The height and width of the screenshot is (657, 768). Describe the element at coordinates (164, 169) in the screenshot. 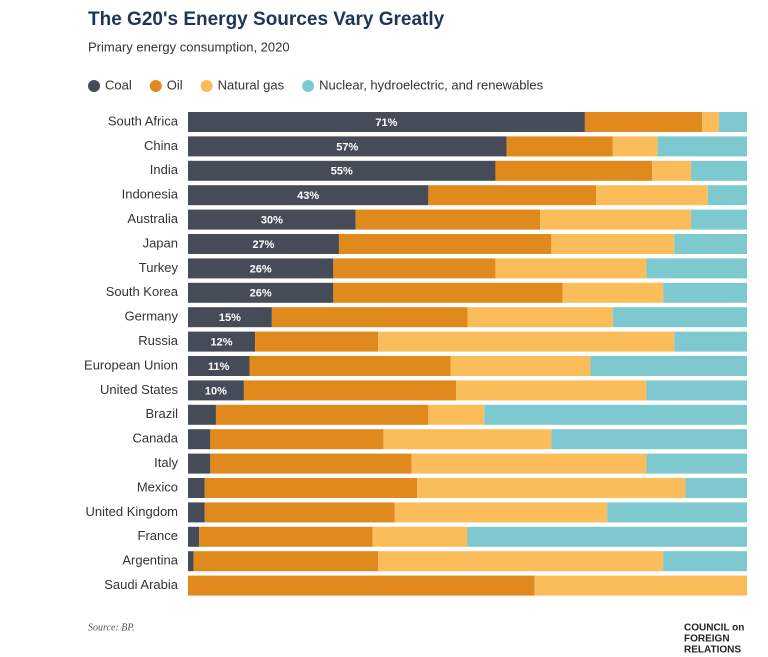

I see `y-tick-label: India` at that location.